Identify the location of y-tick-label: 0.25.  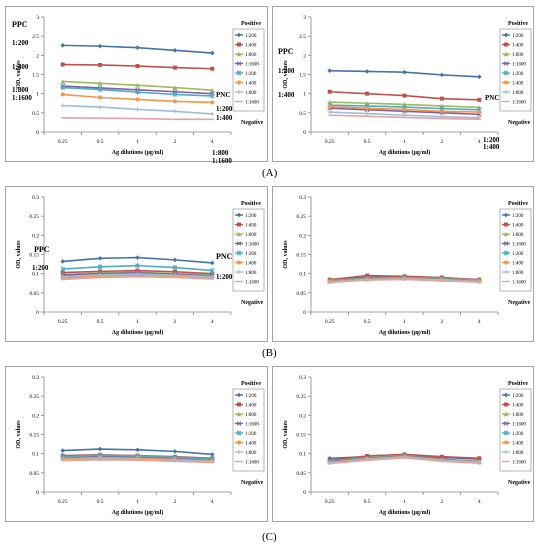
(301, 217).